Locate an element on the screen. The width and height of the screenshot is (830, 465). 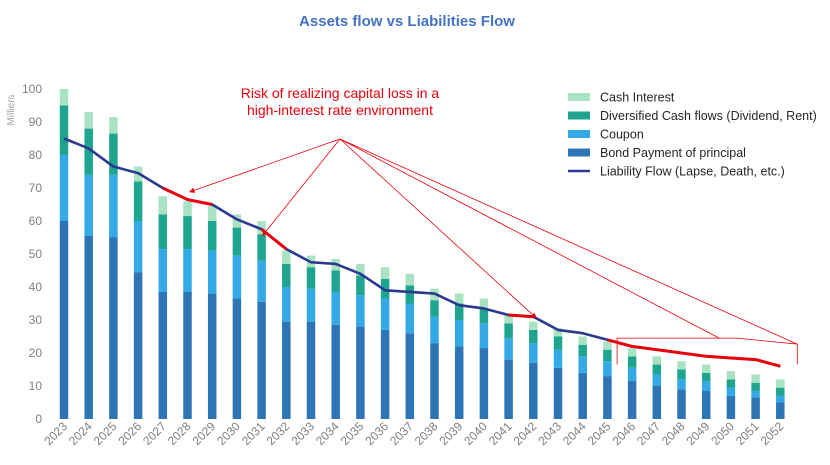
bar-bond-payment-of-principal-2034 is located at coordinates (335, 371).